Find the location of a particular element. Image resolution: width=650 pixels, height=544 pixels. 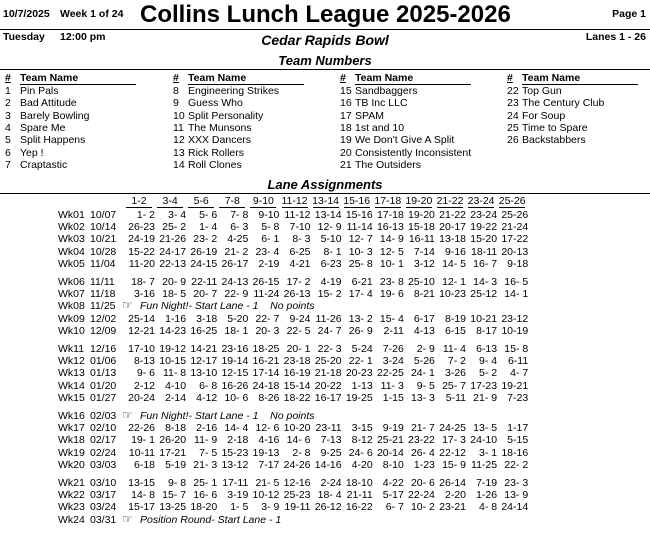

lane-pair: 13-18 is located at coordinates (452, 239).